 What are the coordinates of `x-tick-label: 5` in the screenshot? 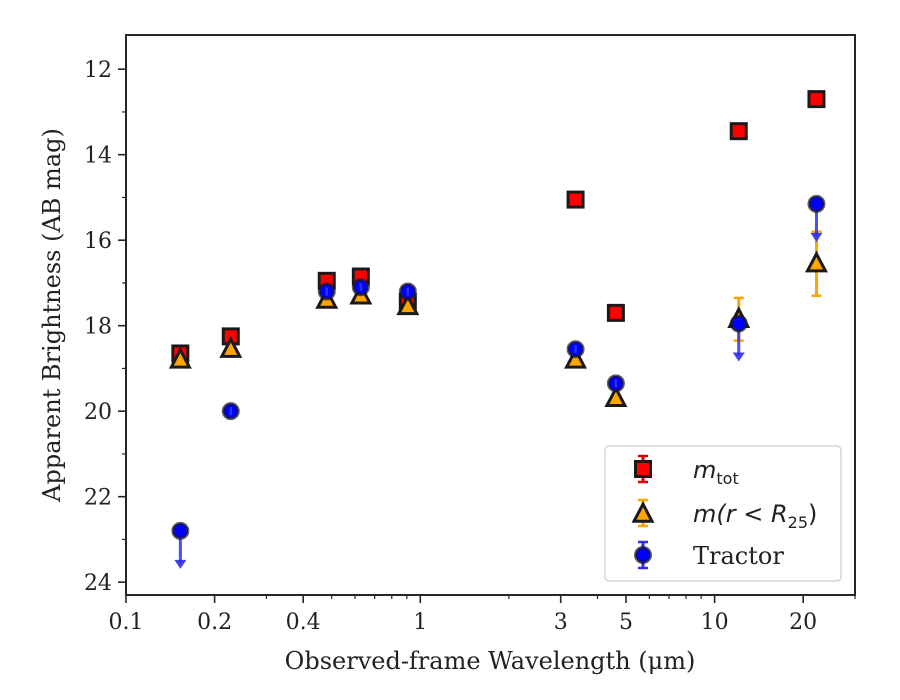 It's located at (626, 622).